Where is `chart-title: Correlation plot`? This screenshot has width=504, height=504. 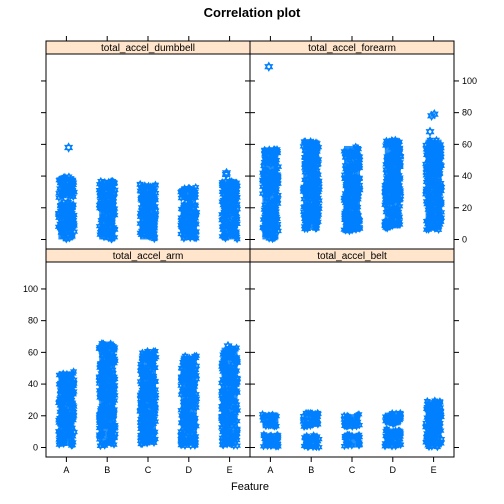
chart-title: Correlation plot is located at coordinates (252, 12).